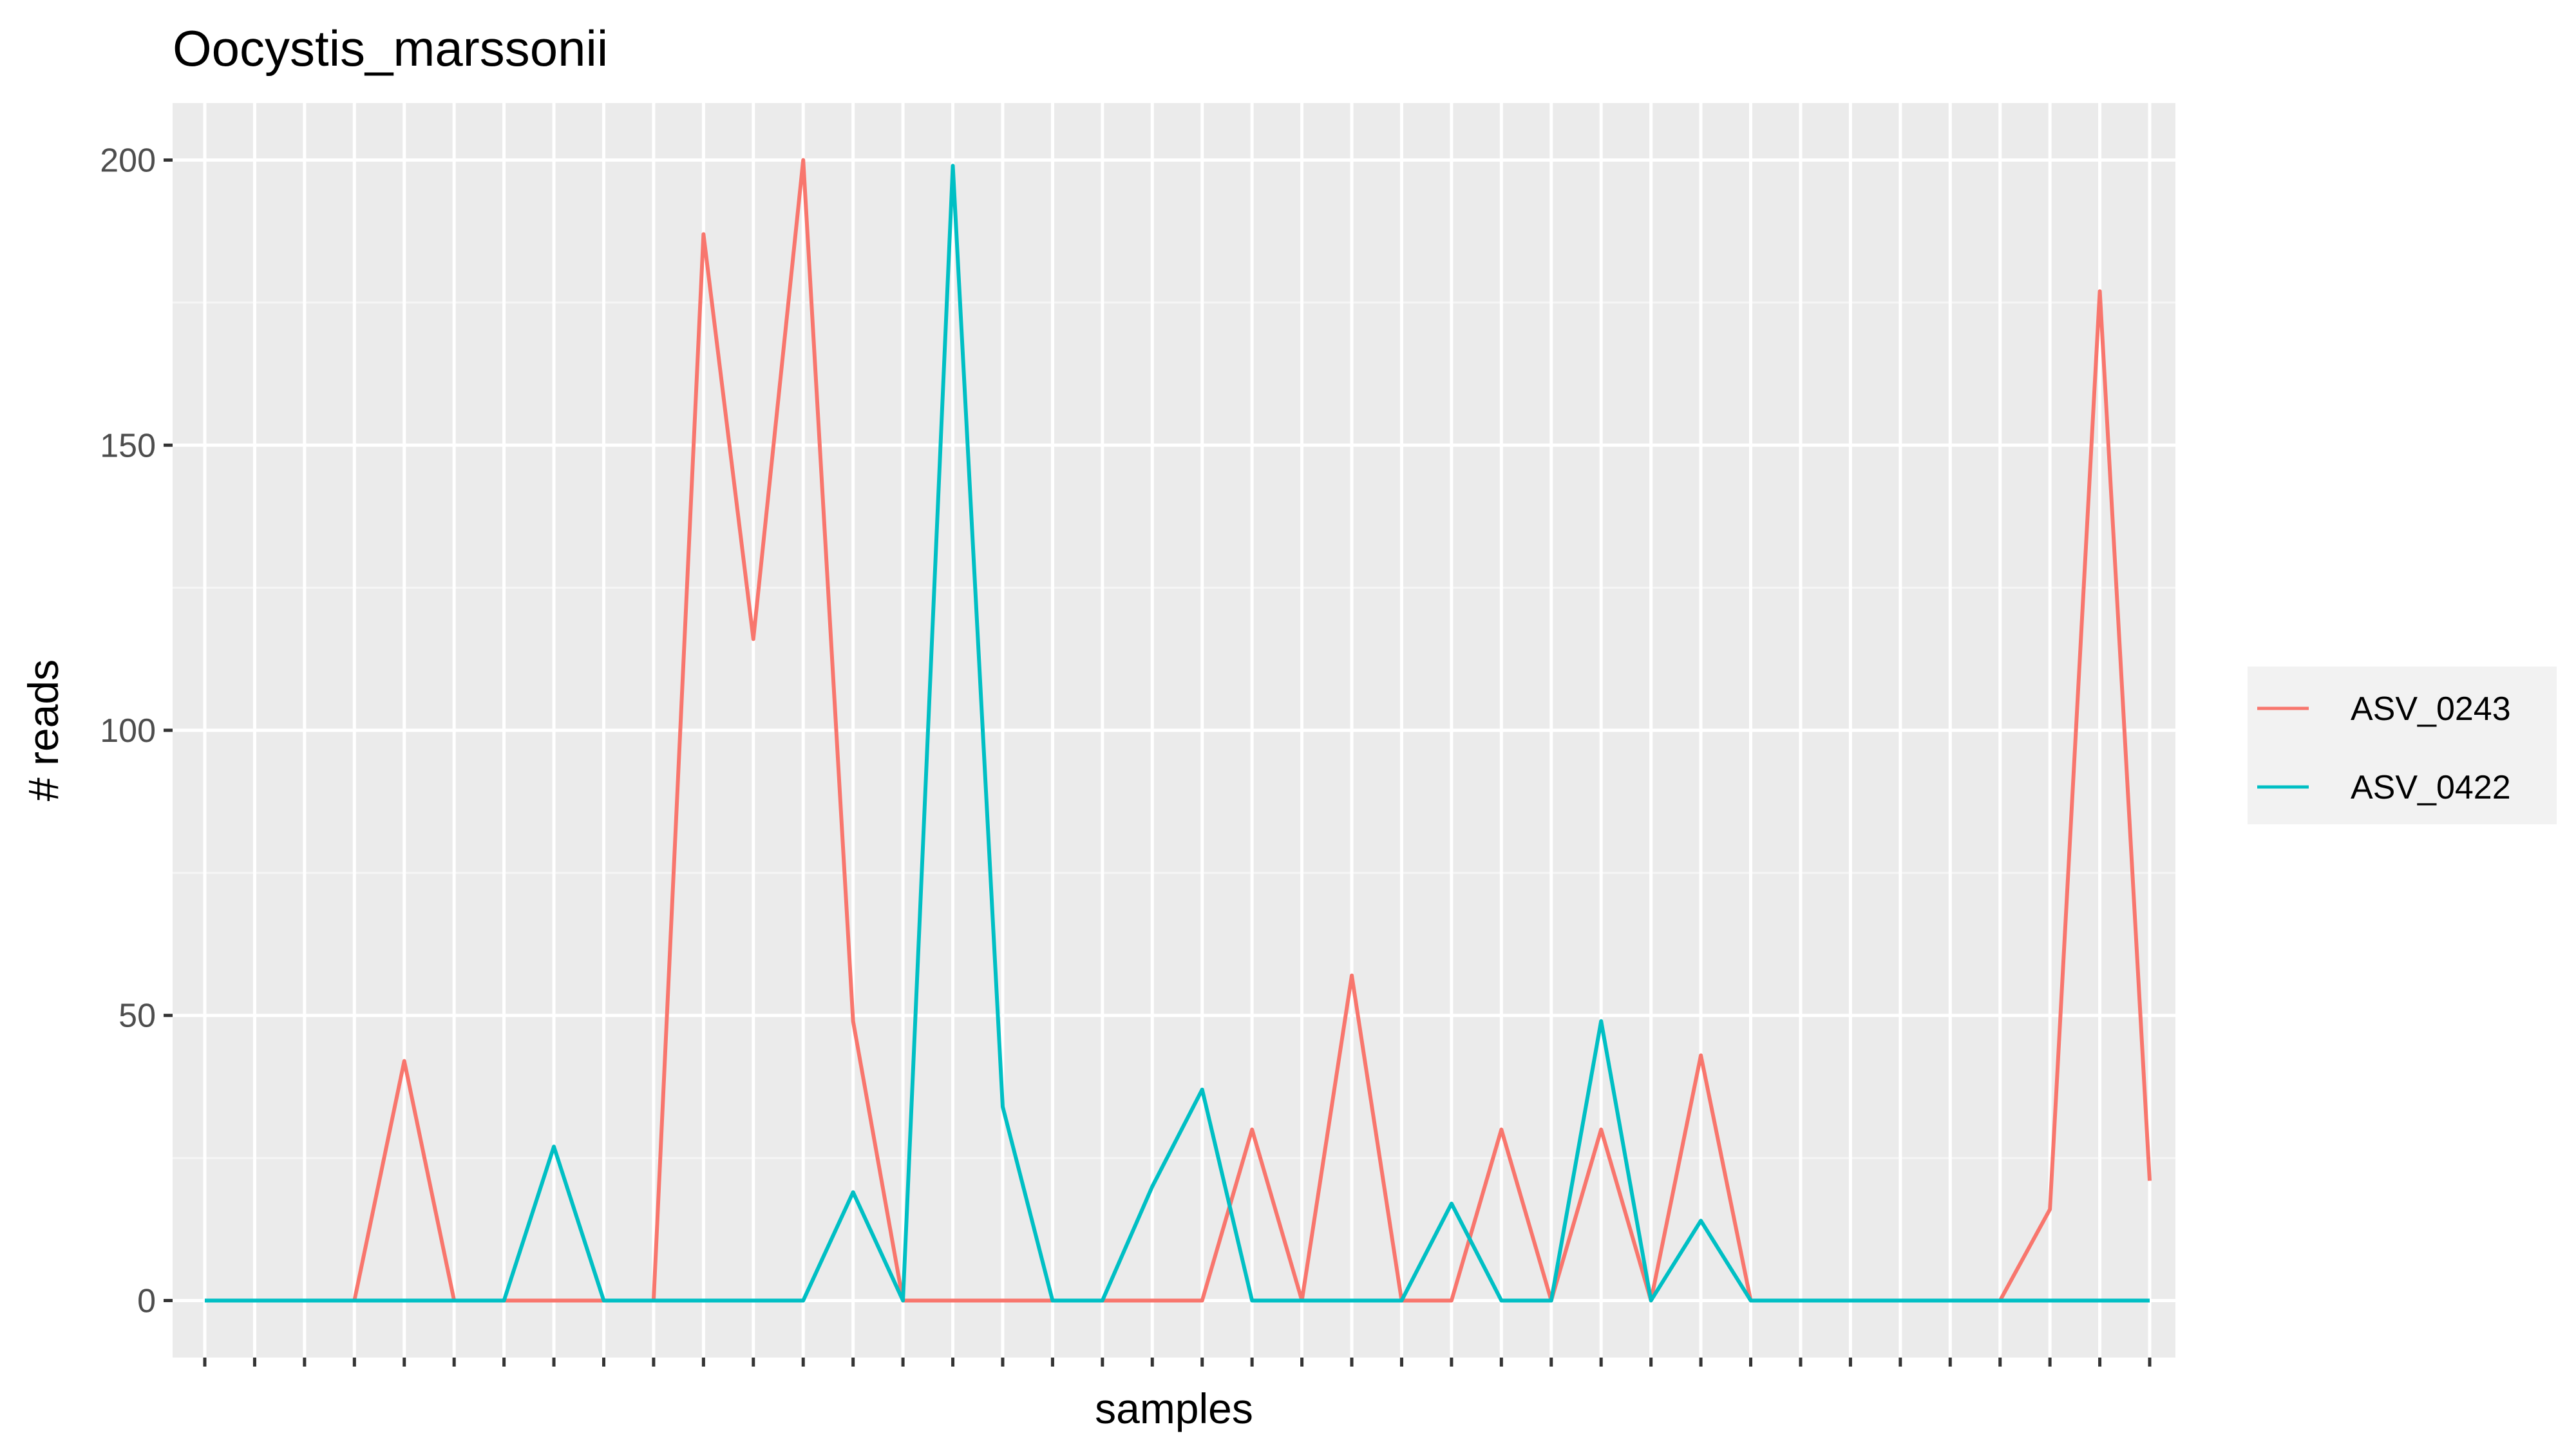 The image size is (2576, 1449). I want to click on y-tick-label: 100, so click(128, 731).